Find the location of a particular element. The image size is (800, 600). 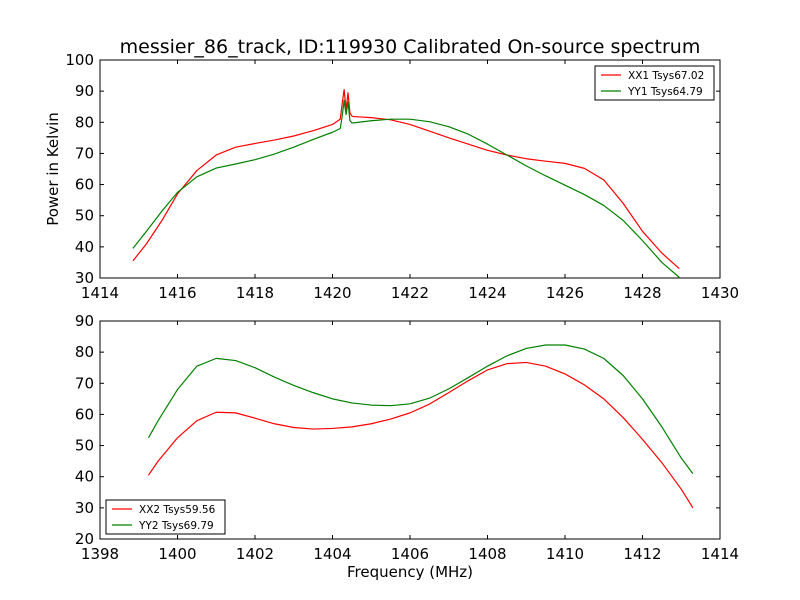

top-x-tick-label: 1416 is located at coordinates (177, 293).